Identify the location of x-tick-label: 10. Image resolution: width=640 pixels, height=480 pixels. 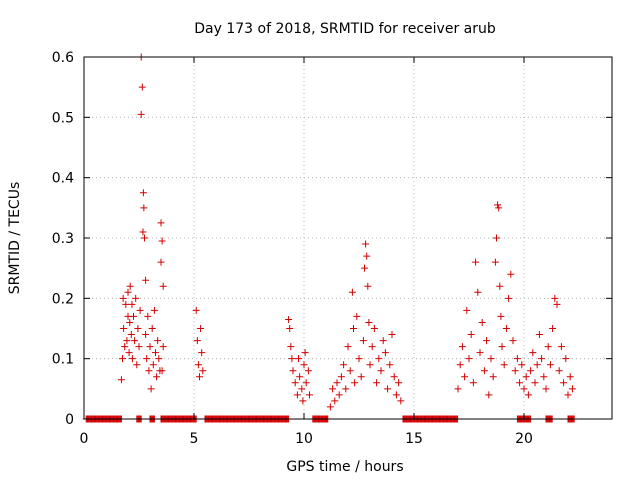
(304, 439).